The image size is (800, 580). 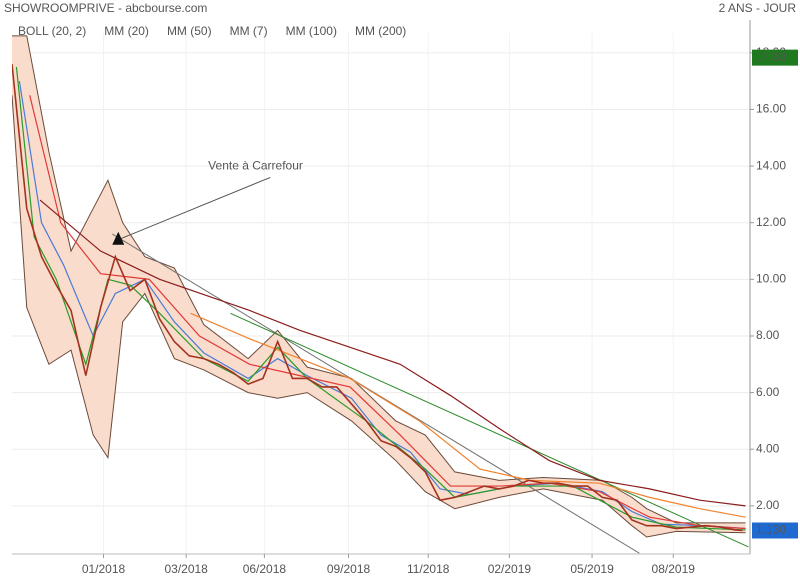 What do you see at coordinates (768, 505) in the screenshot?
I see `y-tick-label: 2.00` at bounding box center [768, 505].